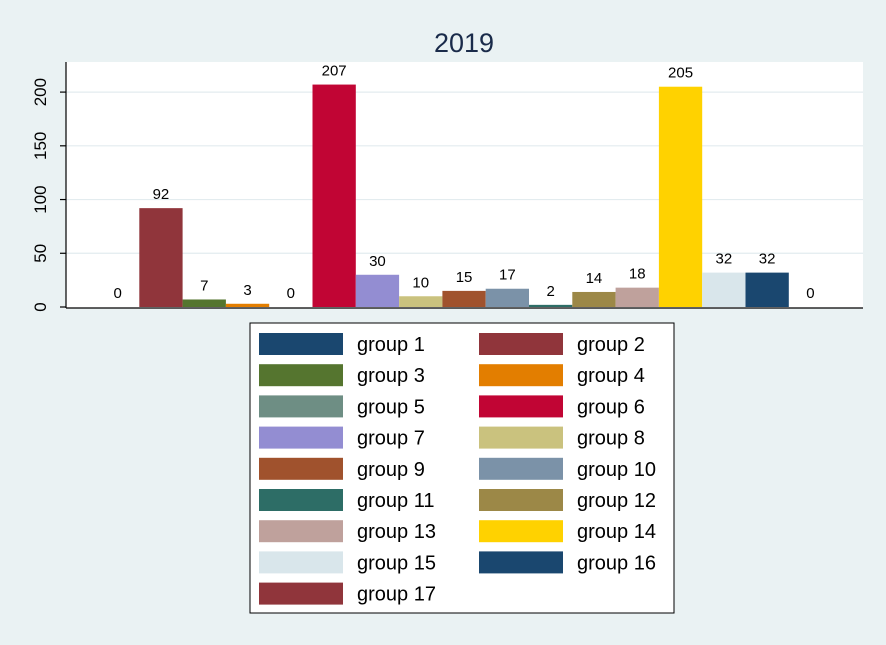  Describe the element at coordinates (396, 595) in the screenshot. I see `legend-label: group 17` at that location.